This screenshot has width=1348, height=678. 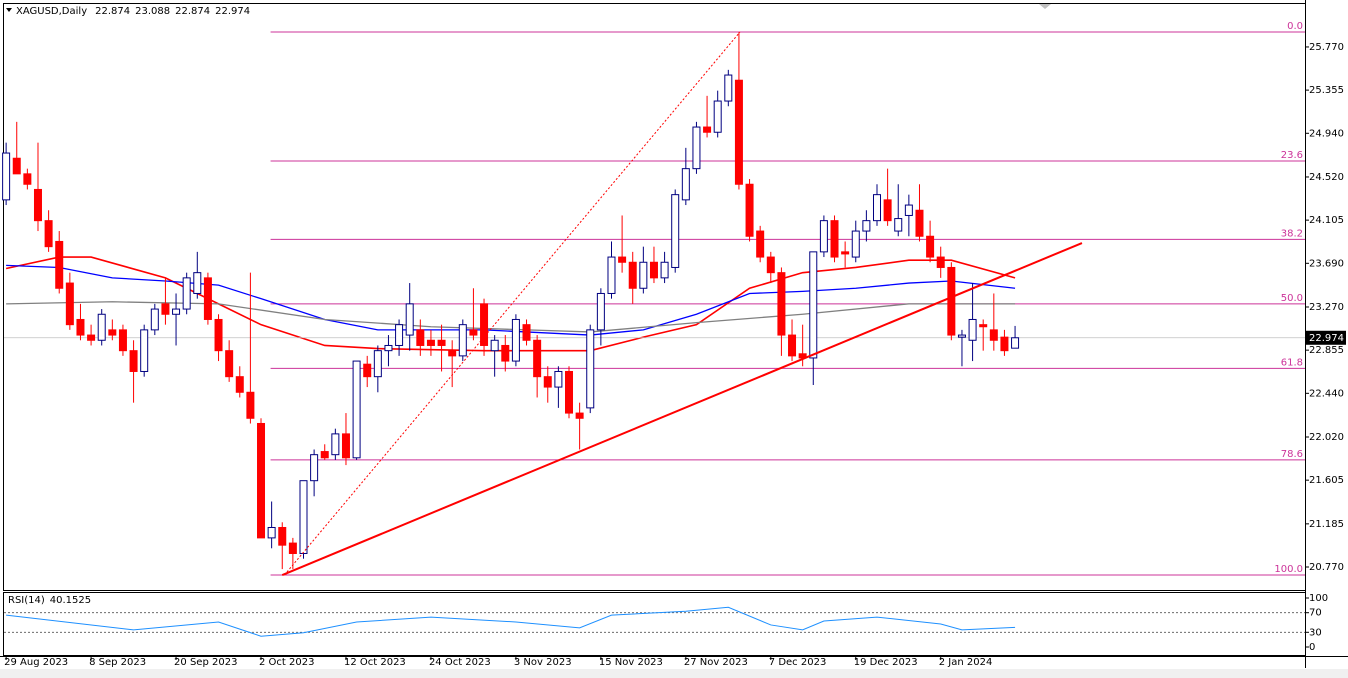 What do you see at coordinates (9, 10) in the screenshot?
I see `menu-arrow` at bounding box center [9, 10].